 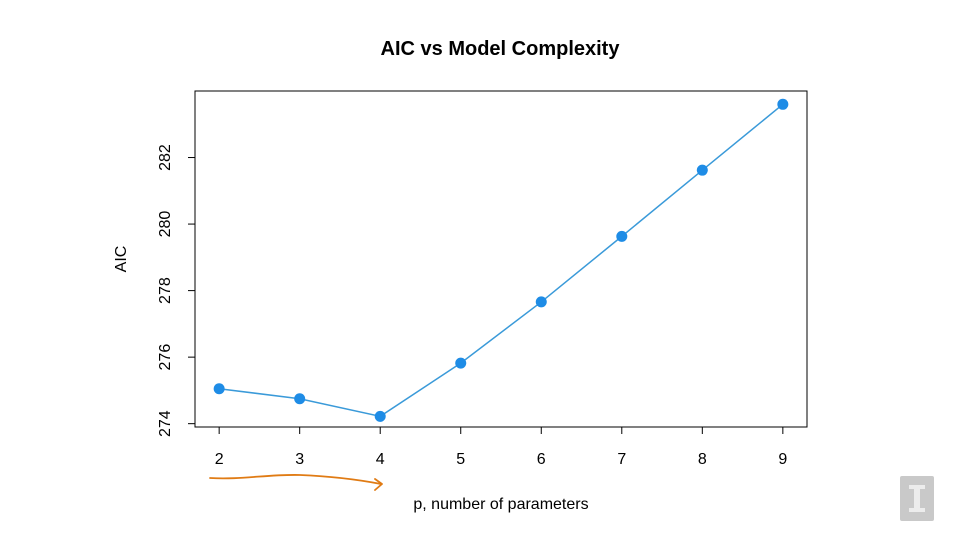 I want to click on chart-title: AIC vs Model Complexity, so click(x=501, y=49).